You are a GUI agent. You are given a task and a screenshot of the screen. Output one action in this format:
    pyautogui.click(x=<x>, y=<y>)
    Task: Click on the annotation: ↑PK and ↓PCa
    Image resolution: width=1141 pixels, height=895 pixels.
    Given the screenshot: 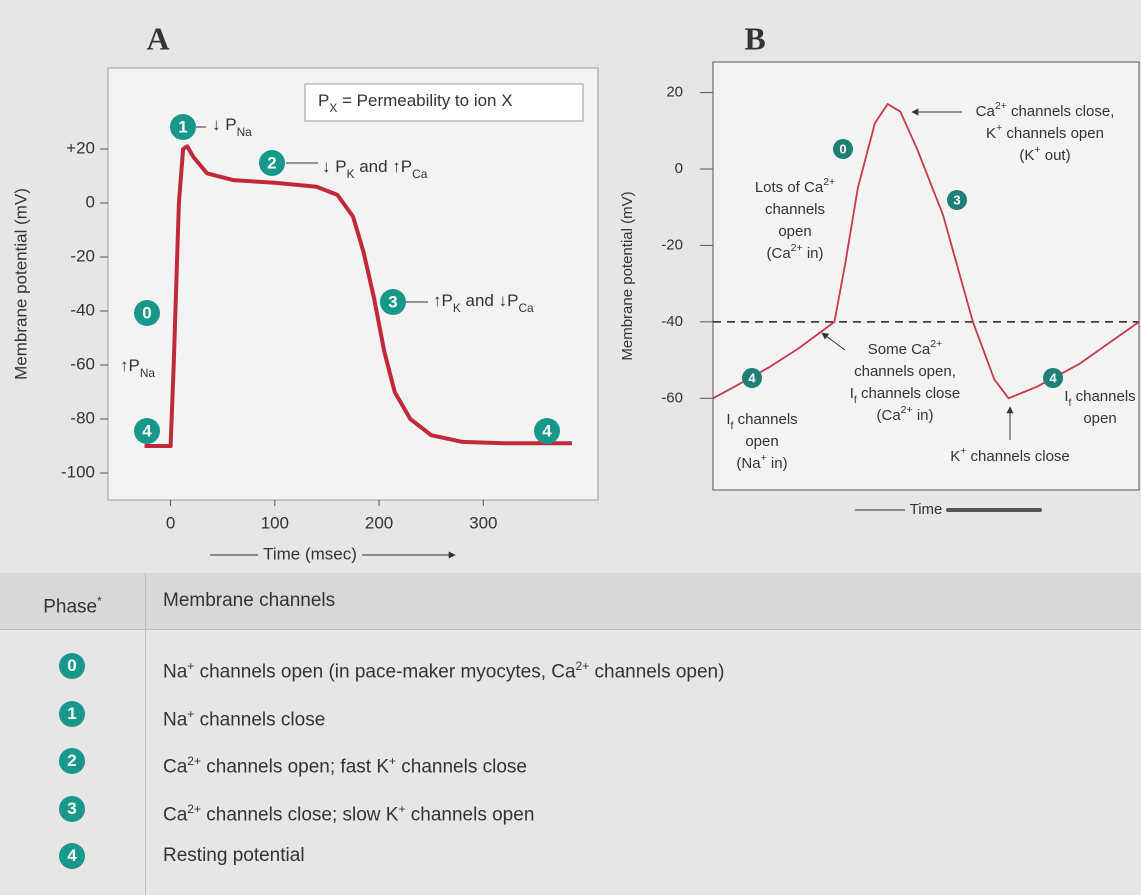 What is the action you would take?
    pyautogui.click(x=483, y=303)
    